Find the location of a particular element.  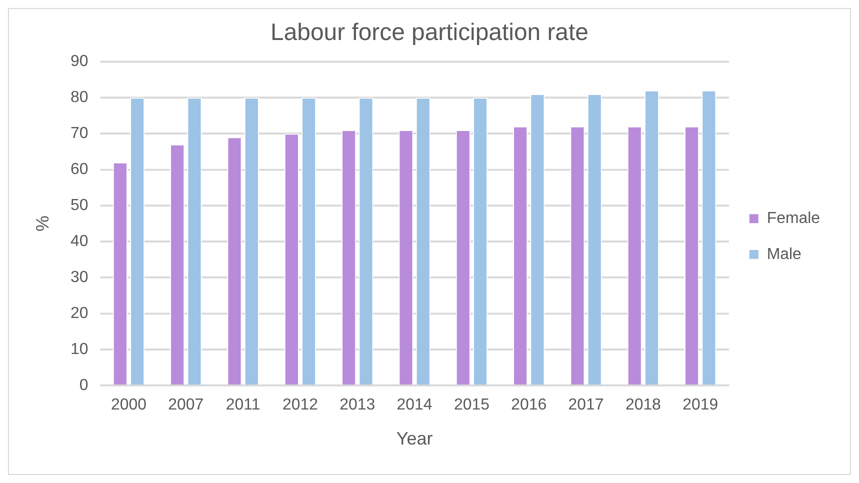

y-tick-label: 70 is located at coordinates (79, 133).